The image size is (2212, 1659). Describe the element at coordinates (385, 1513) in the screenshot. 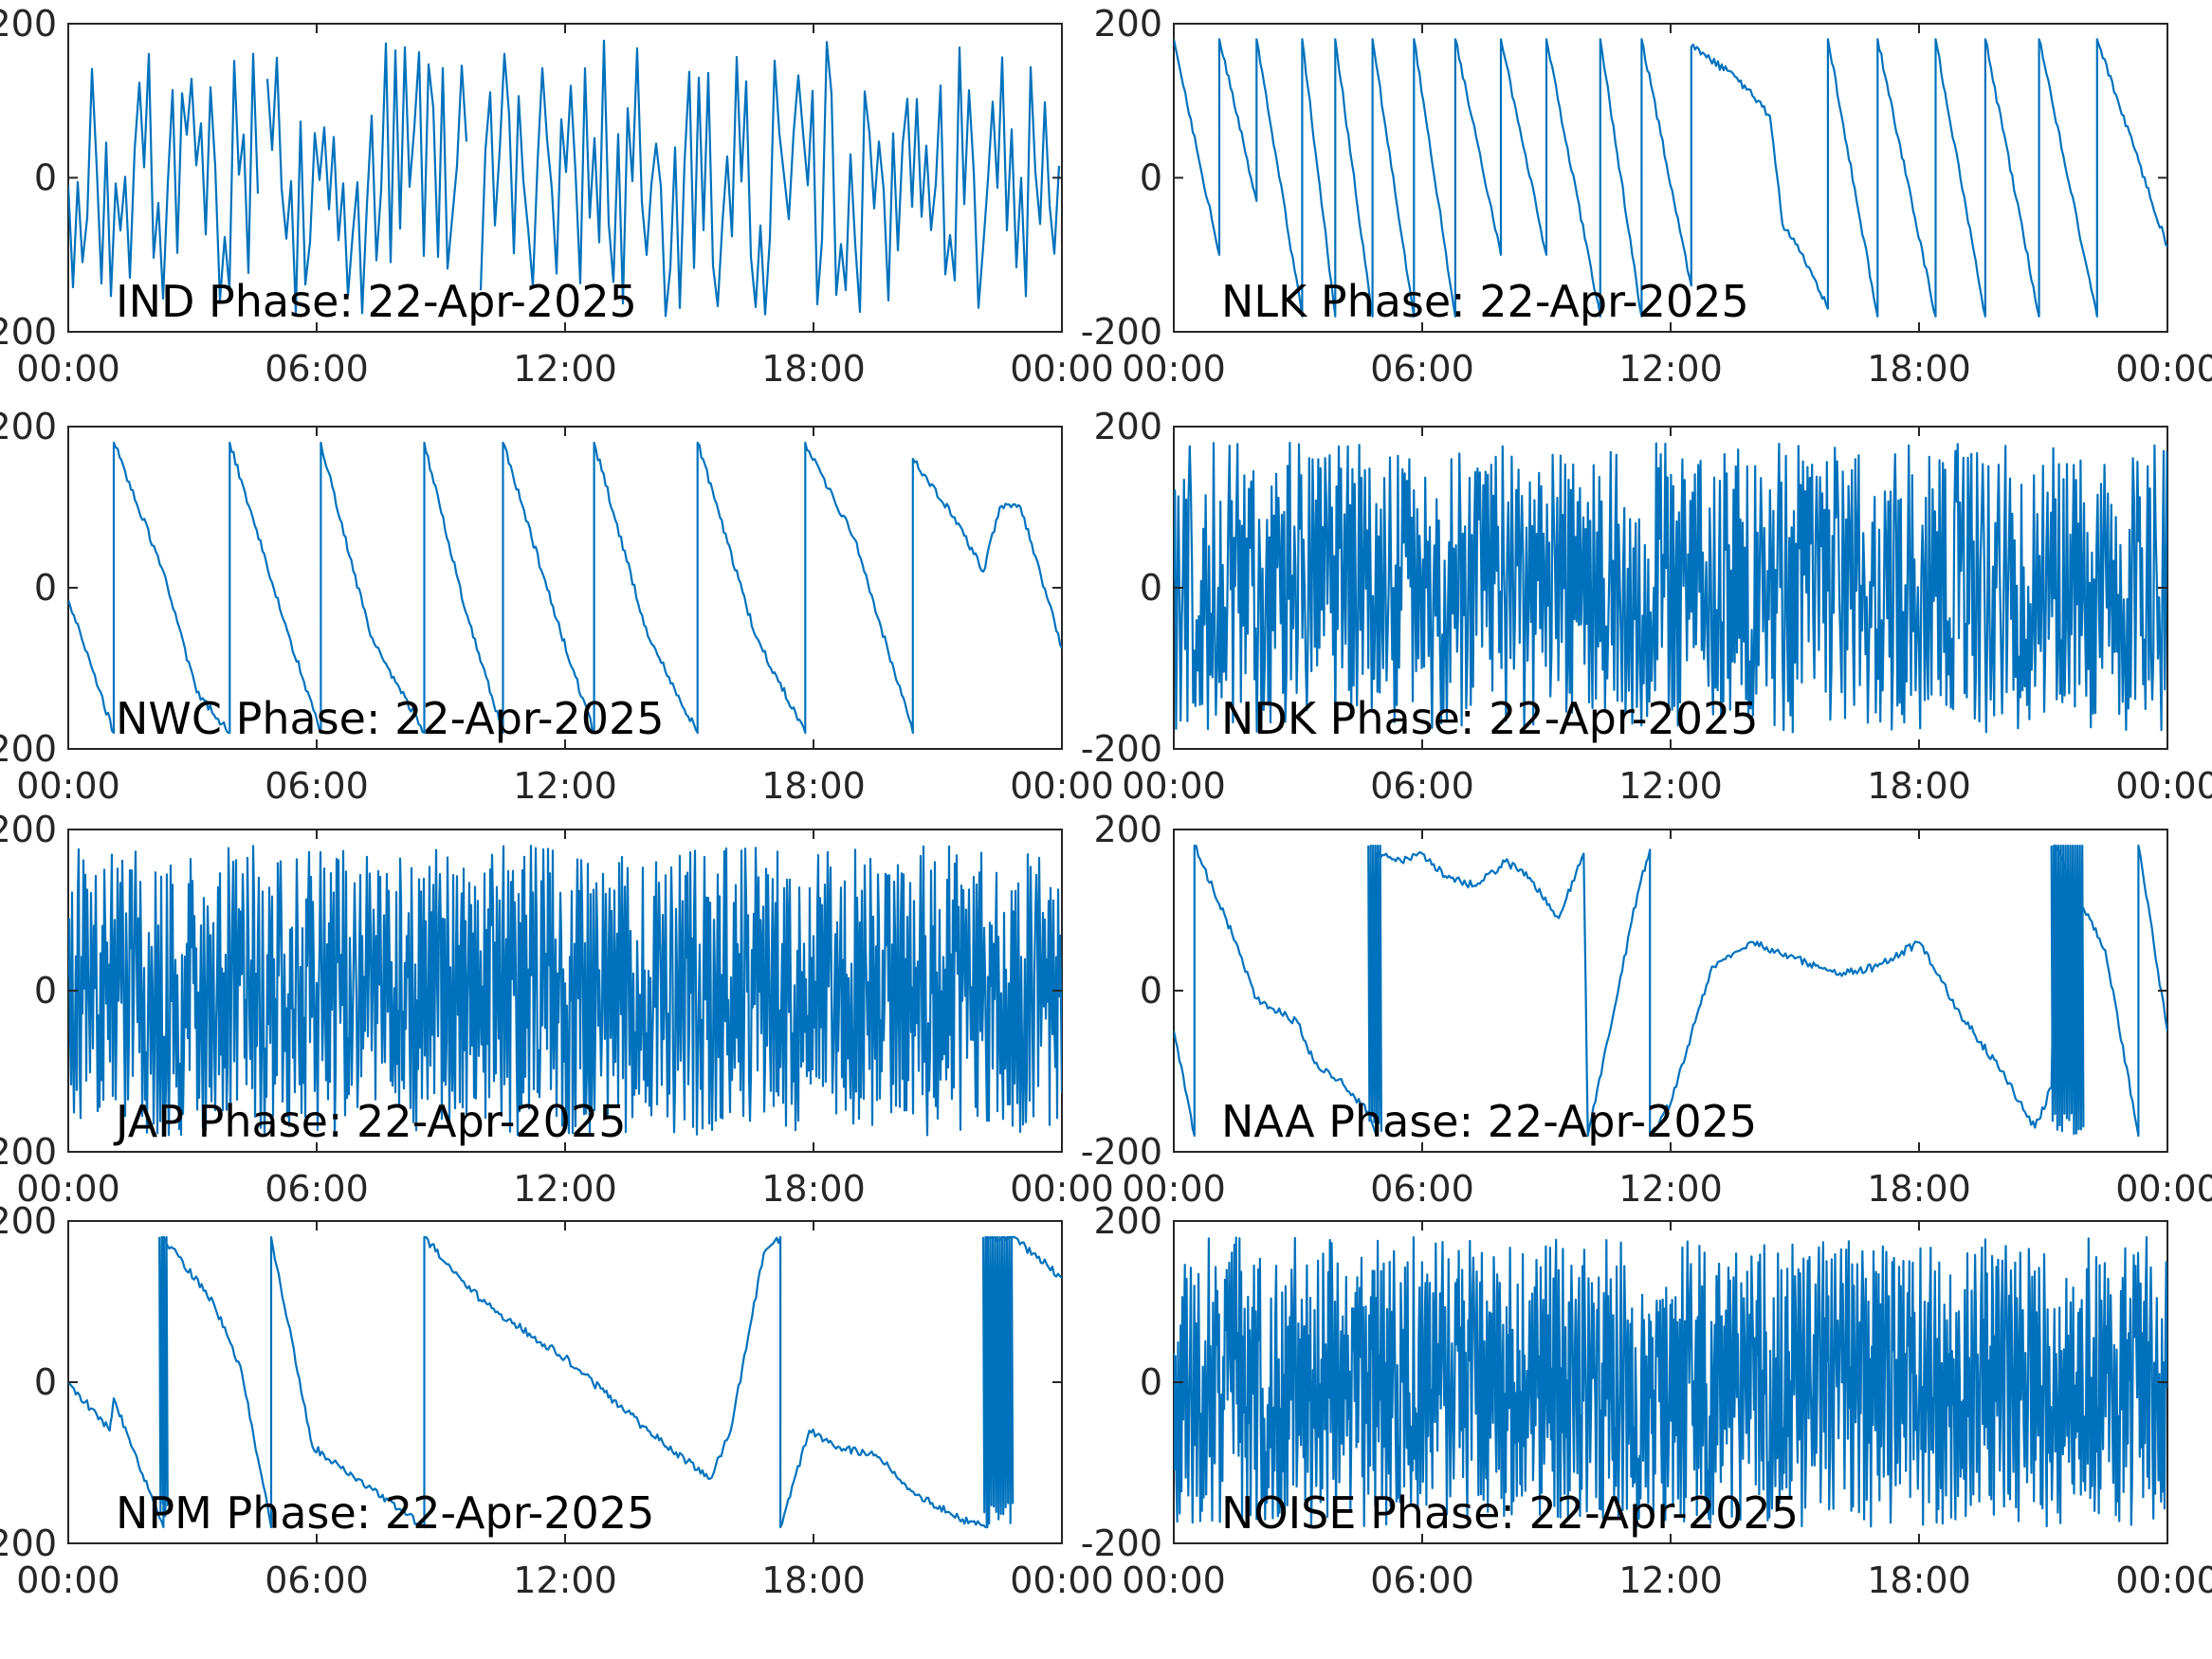

I see `panel-title: NPM Phase: 22-Apr-2025` at that location.